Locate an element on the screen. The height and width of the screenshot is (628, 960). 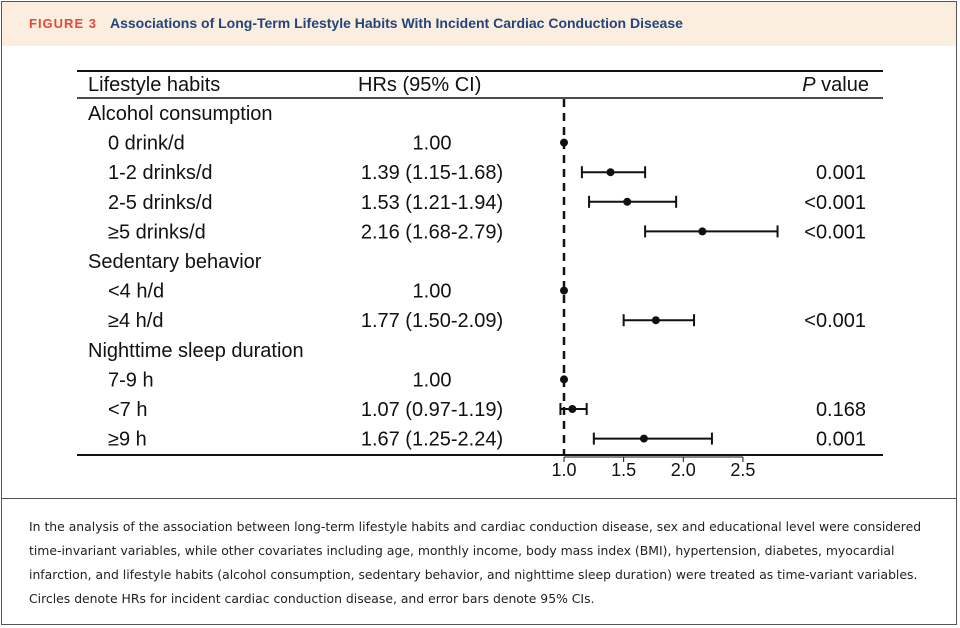
column-header-habits: Lifestyle habits is located at coordinates (154, 85).